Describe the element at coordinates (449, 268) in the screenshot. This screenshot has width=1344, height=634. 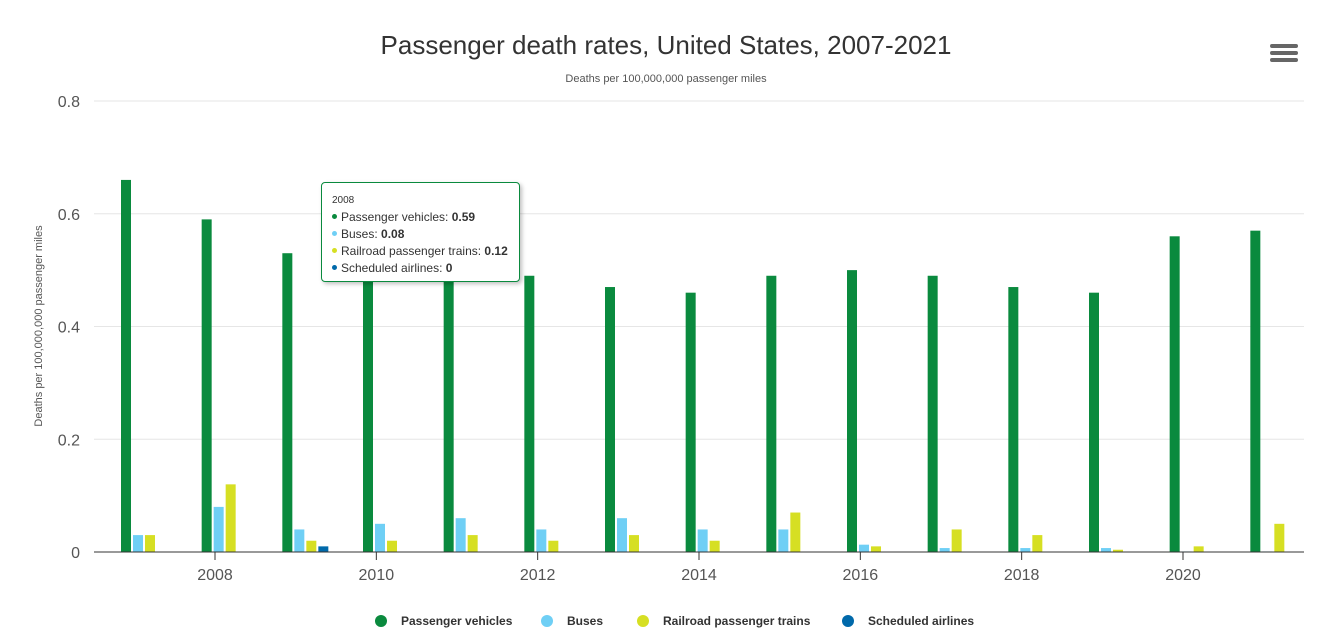
I see `tooltip-value: 0` at that location.